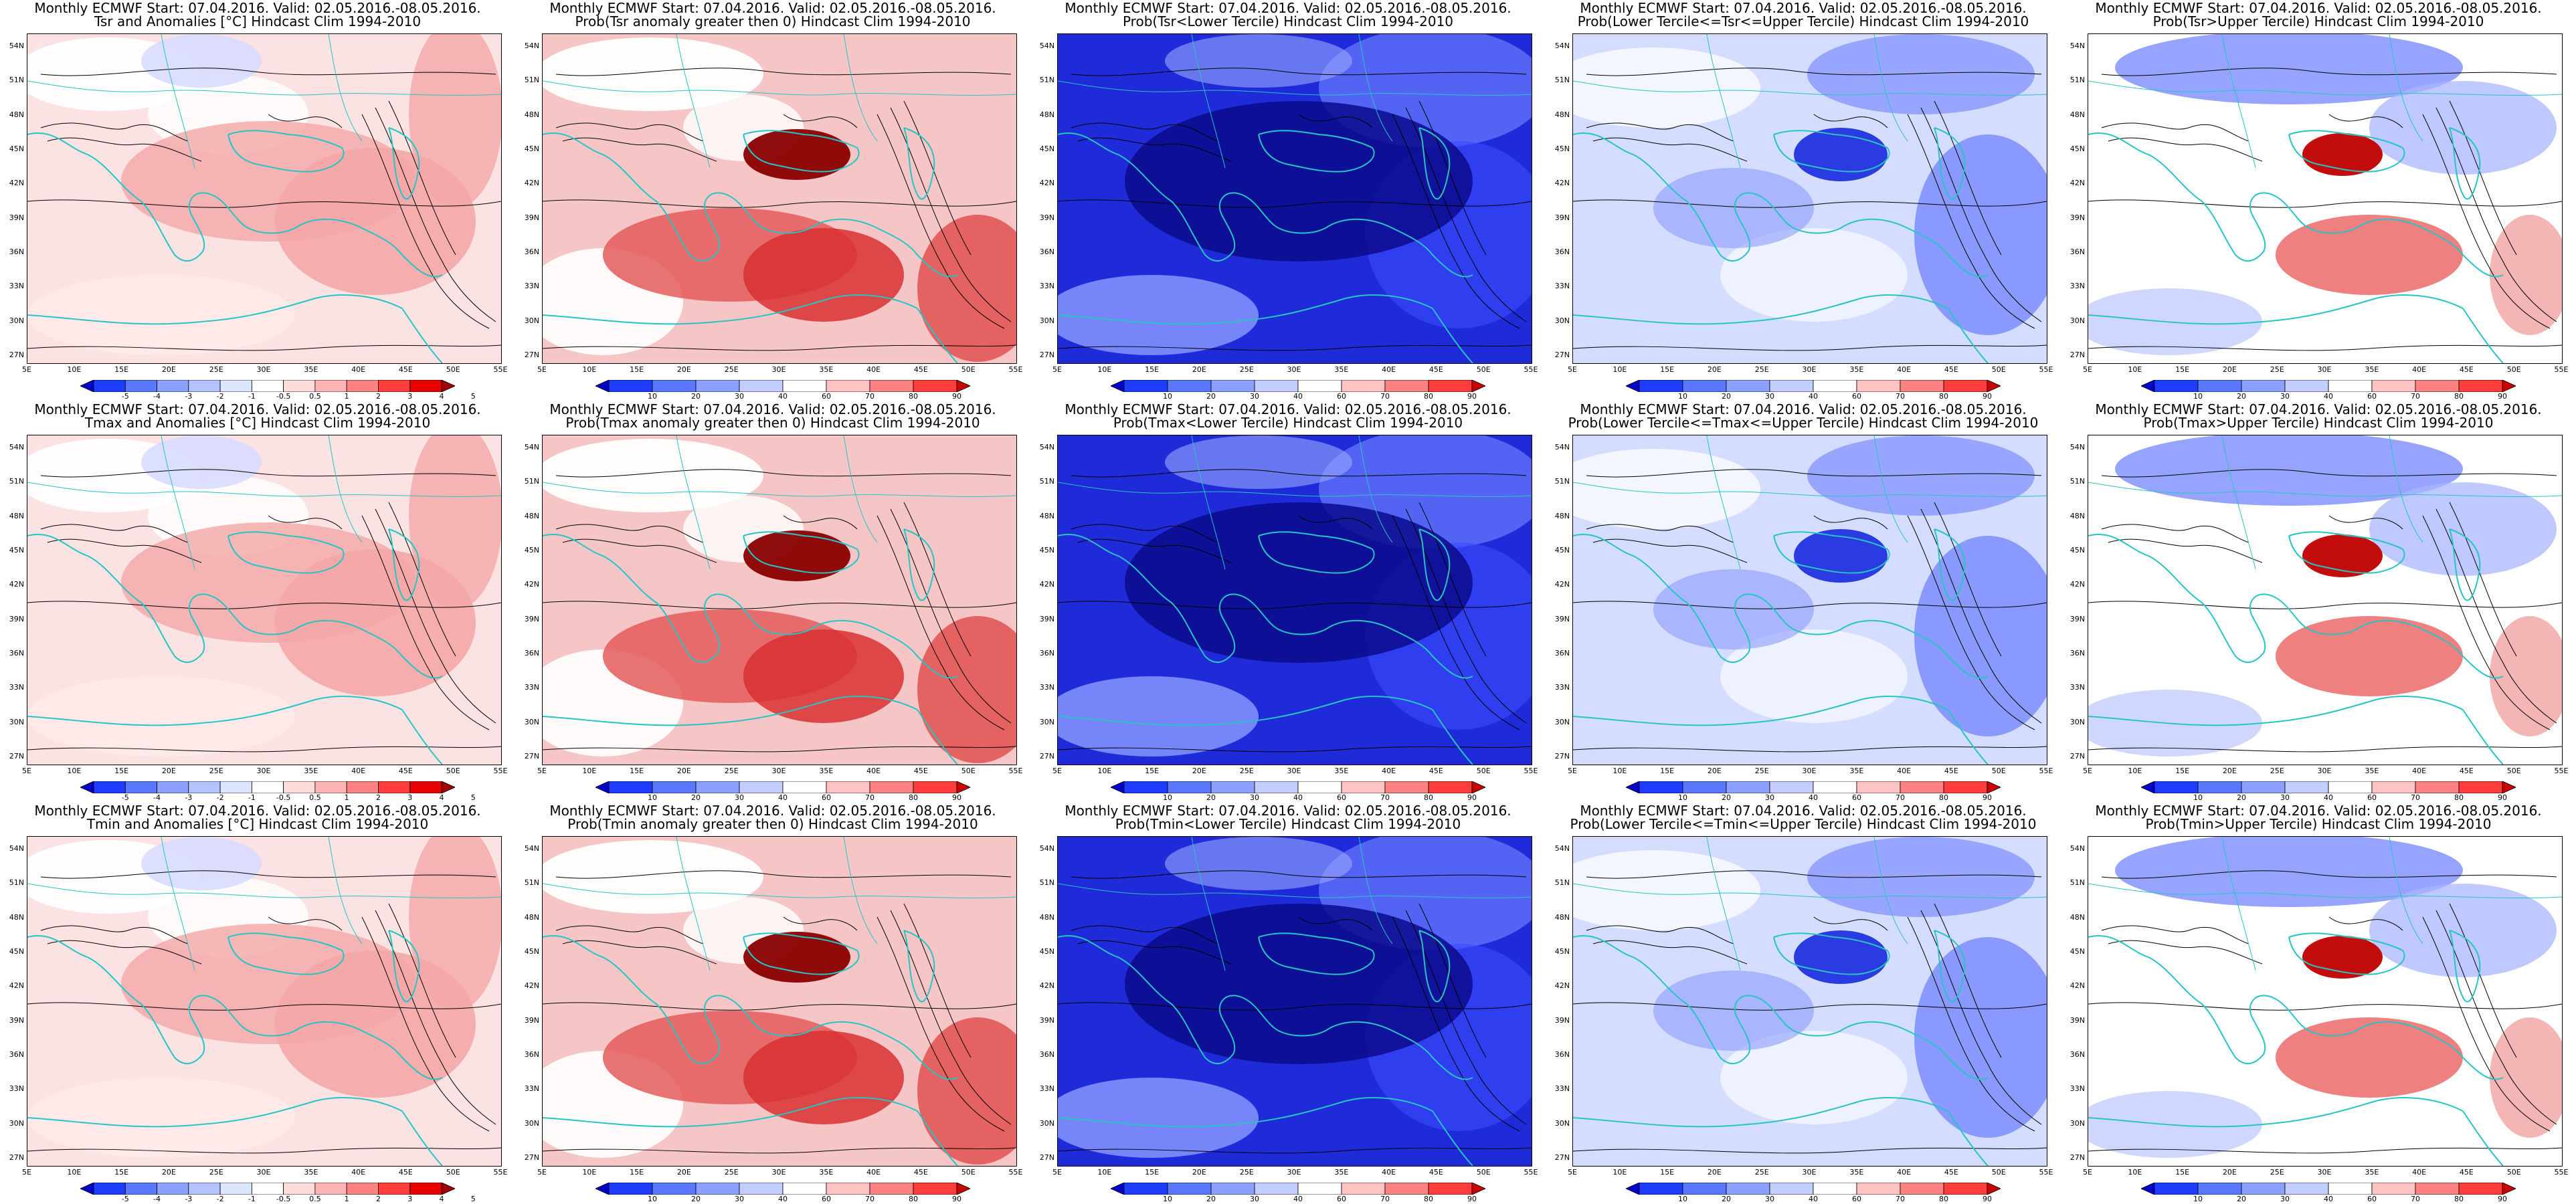  What do you see at coordinates (2328, 386) in the screenshot?
I see `colorbar` at bounding box center [2328, 386].